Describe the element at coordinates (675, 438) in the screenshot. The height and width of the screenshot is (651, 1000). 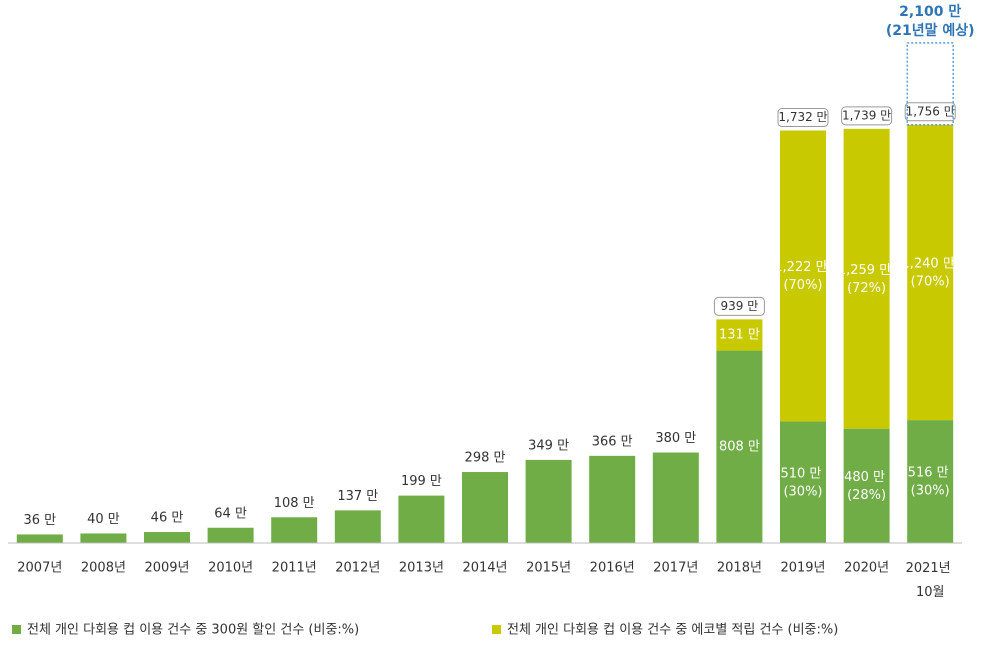
I see `value-label: 380 만` at that location.